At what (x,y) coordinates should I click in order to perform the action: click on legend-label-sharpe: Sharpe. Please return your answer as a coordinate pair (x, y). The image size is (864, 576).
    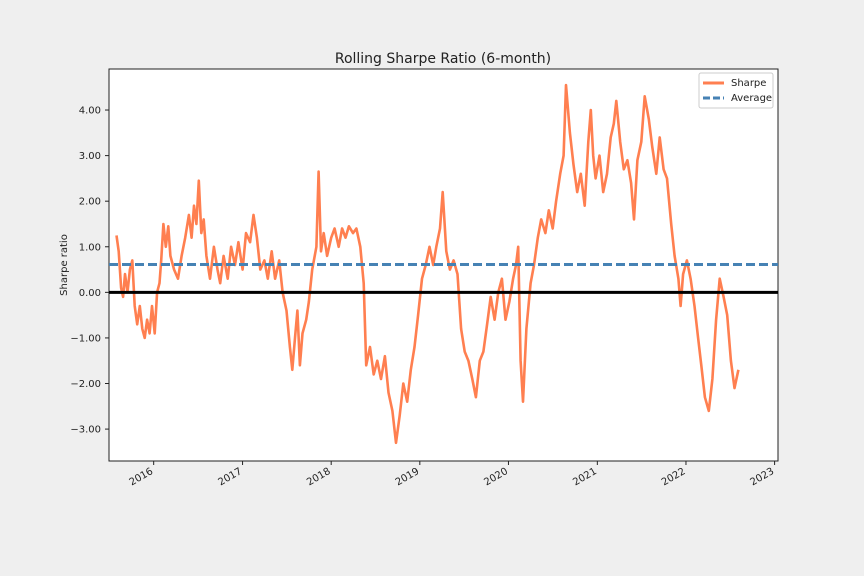
    Looking at the image, I should click on (748, 83).